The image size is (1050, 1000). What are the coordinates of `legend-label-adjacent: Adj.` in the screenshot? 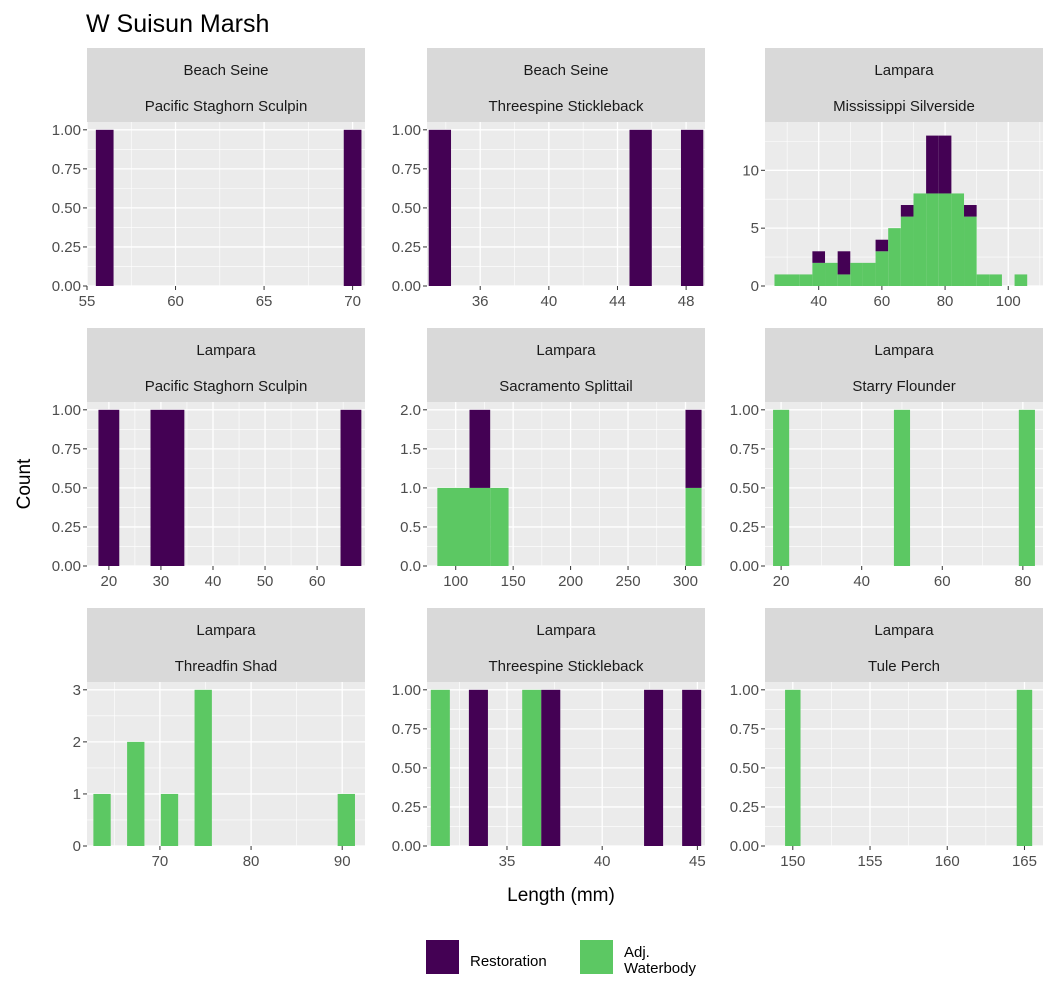 It's located at (637, 952).